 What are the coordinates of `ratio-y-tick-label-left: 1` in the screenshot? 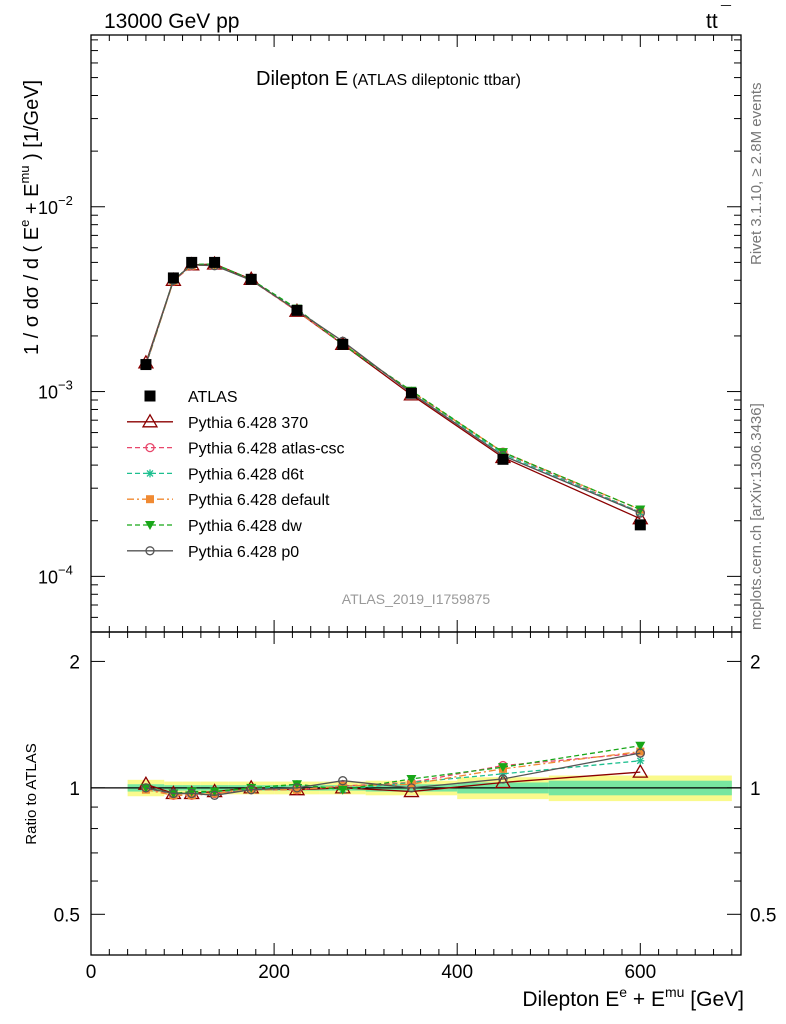 It's located at (74, 789).